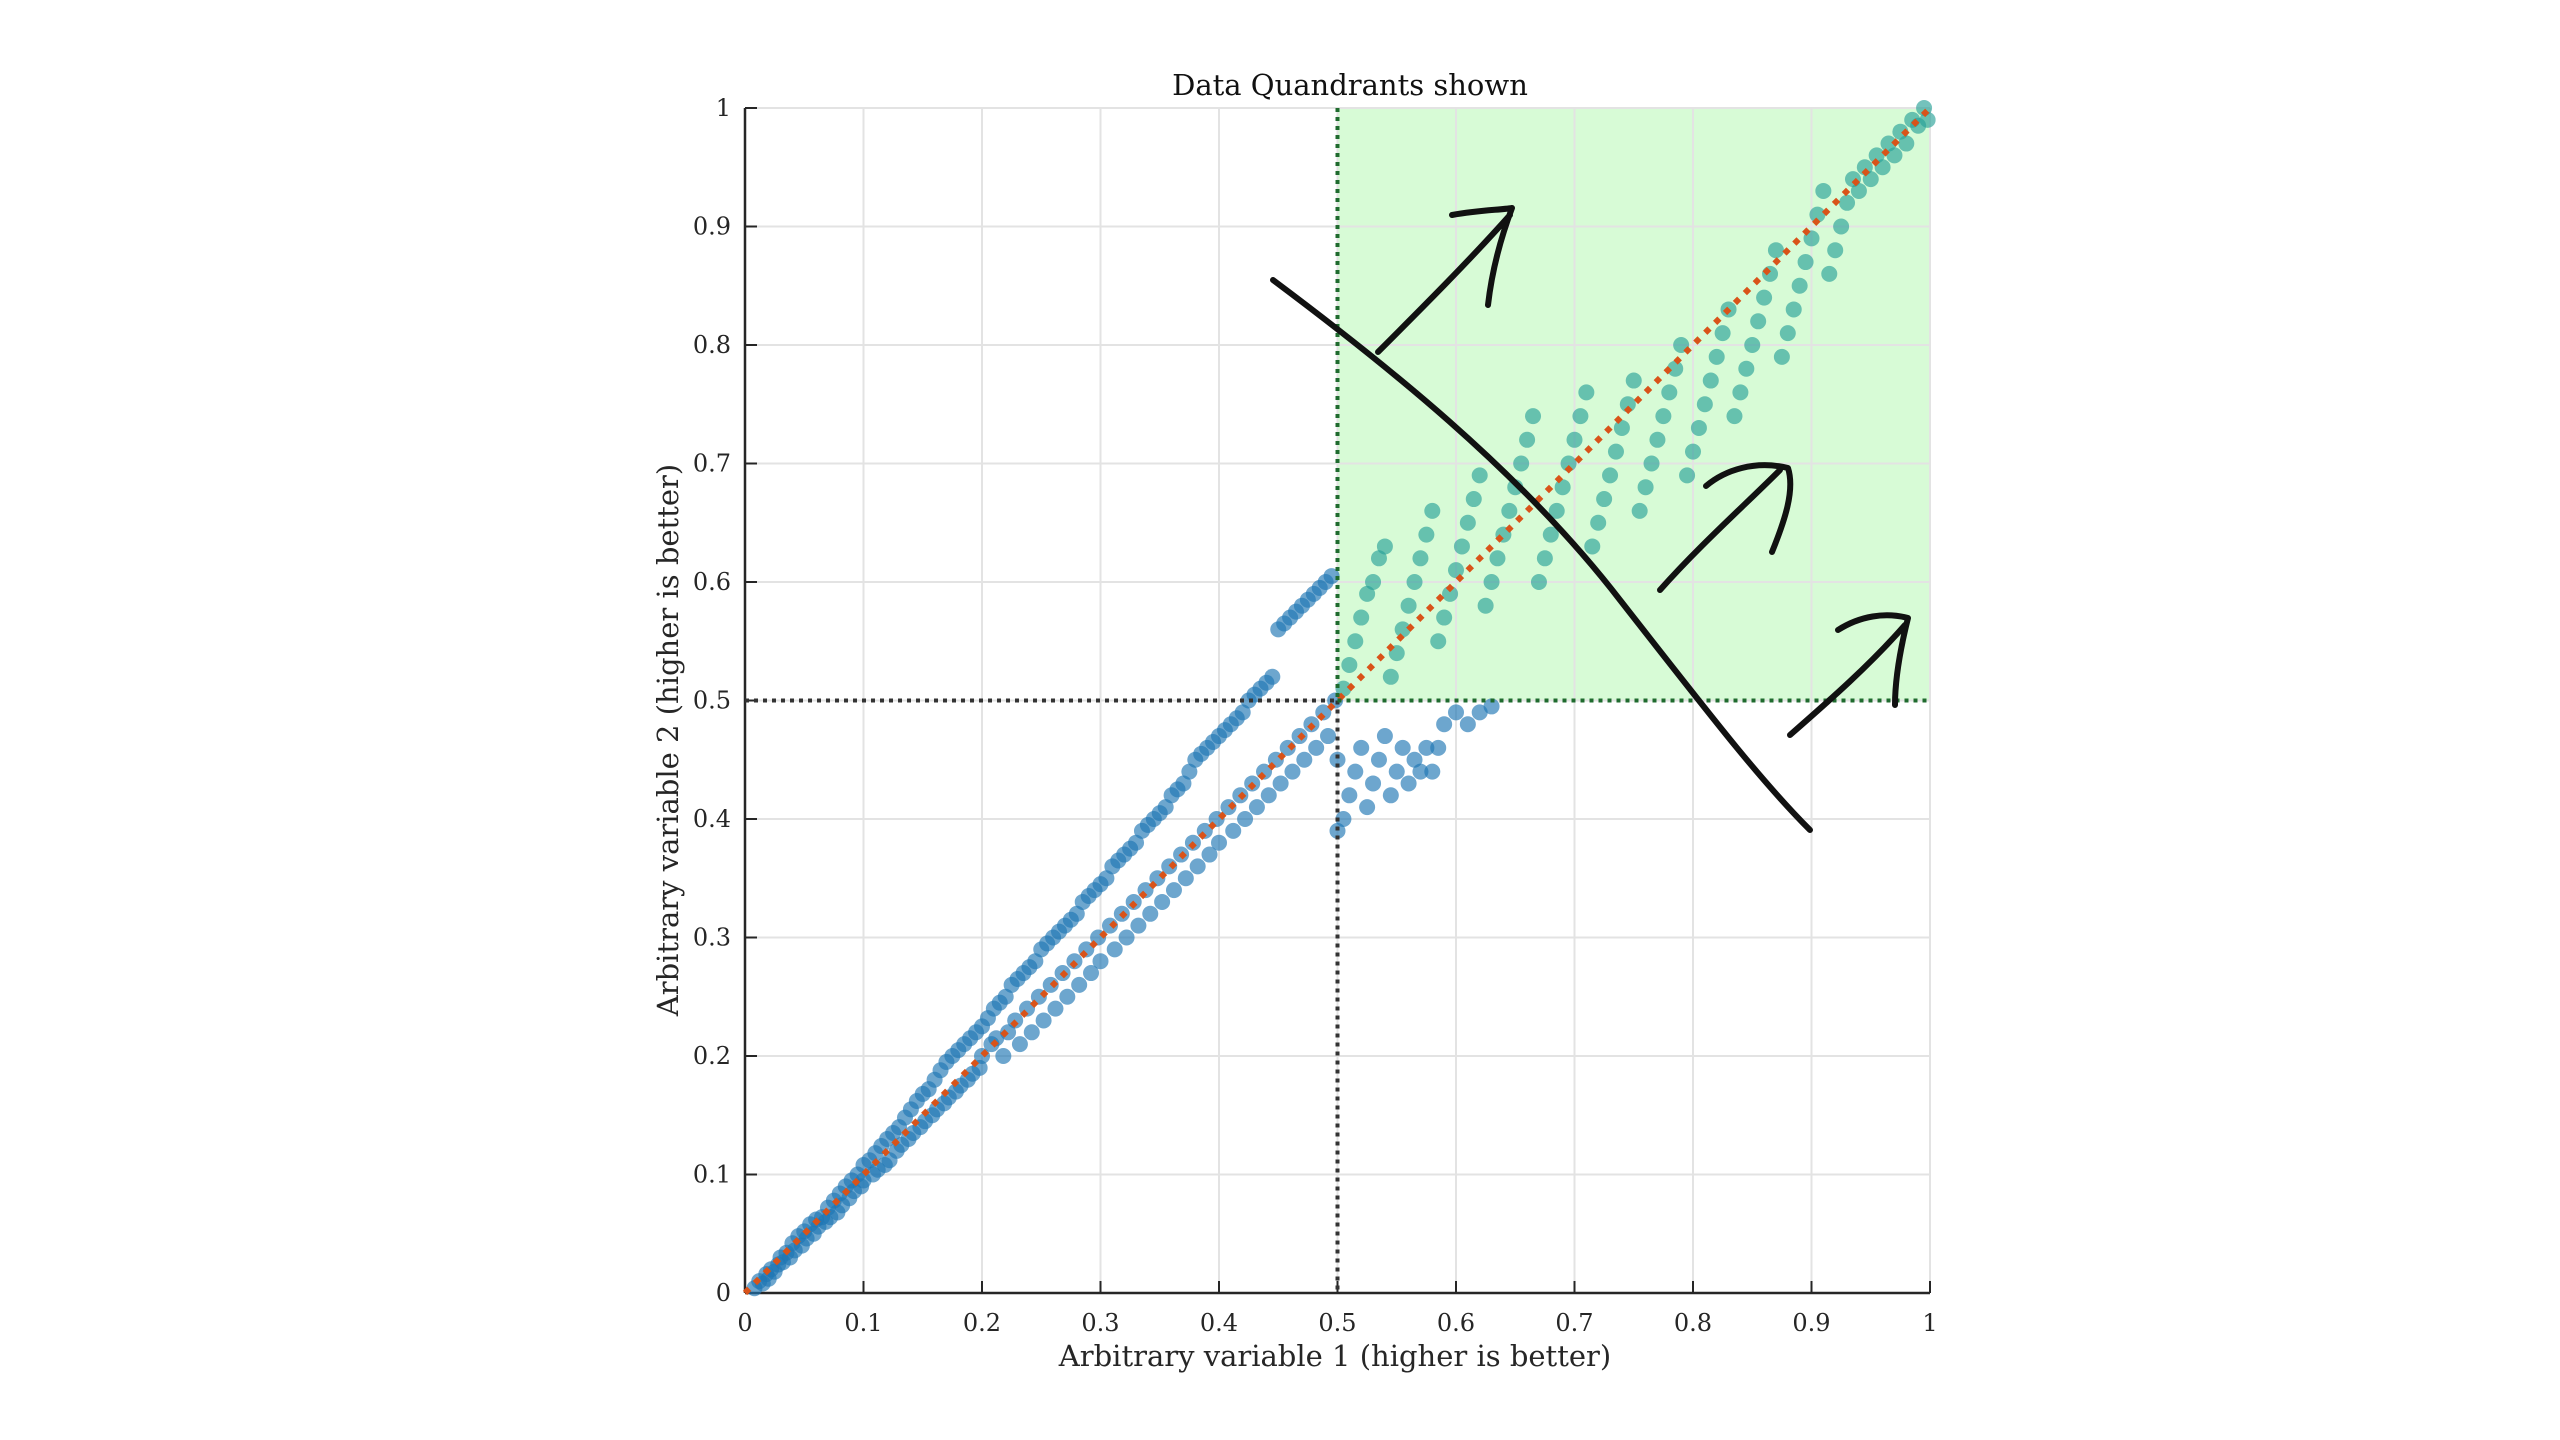 The width and height of the screenshot is (2560, 1440). What do you see at coordinates (712, 582) in the screenshot?
I see `y-tick-label: 0.6` at bounding box center [712, 582].